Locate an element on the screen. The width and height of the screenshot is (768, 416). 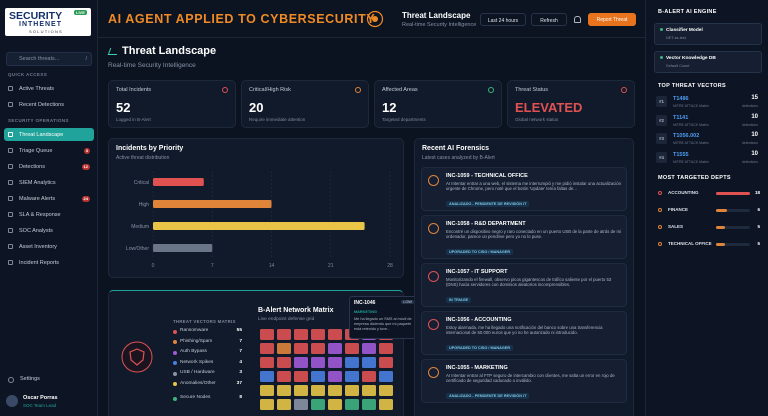
settings-link: Settings is located at coordinates (30, 379).